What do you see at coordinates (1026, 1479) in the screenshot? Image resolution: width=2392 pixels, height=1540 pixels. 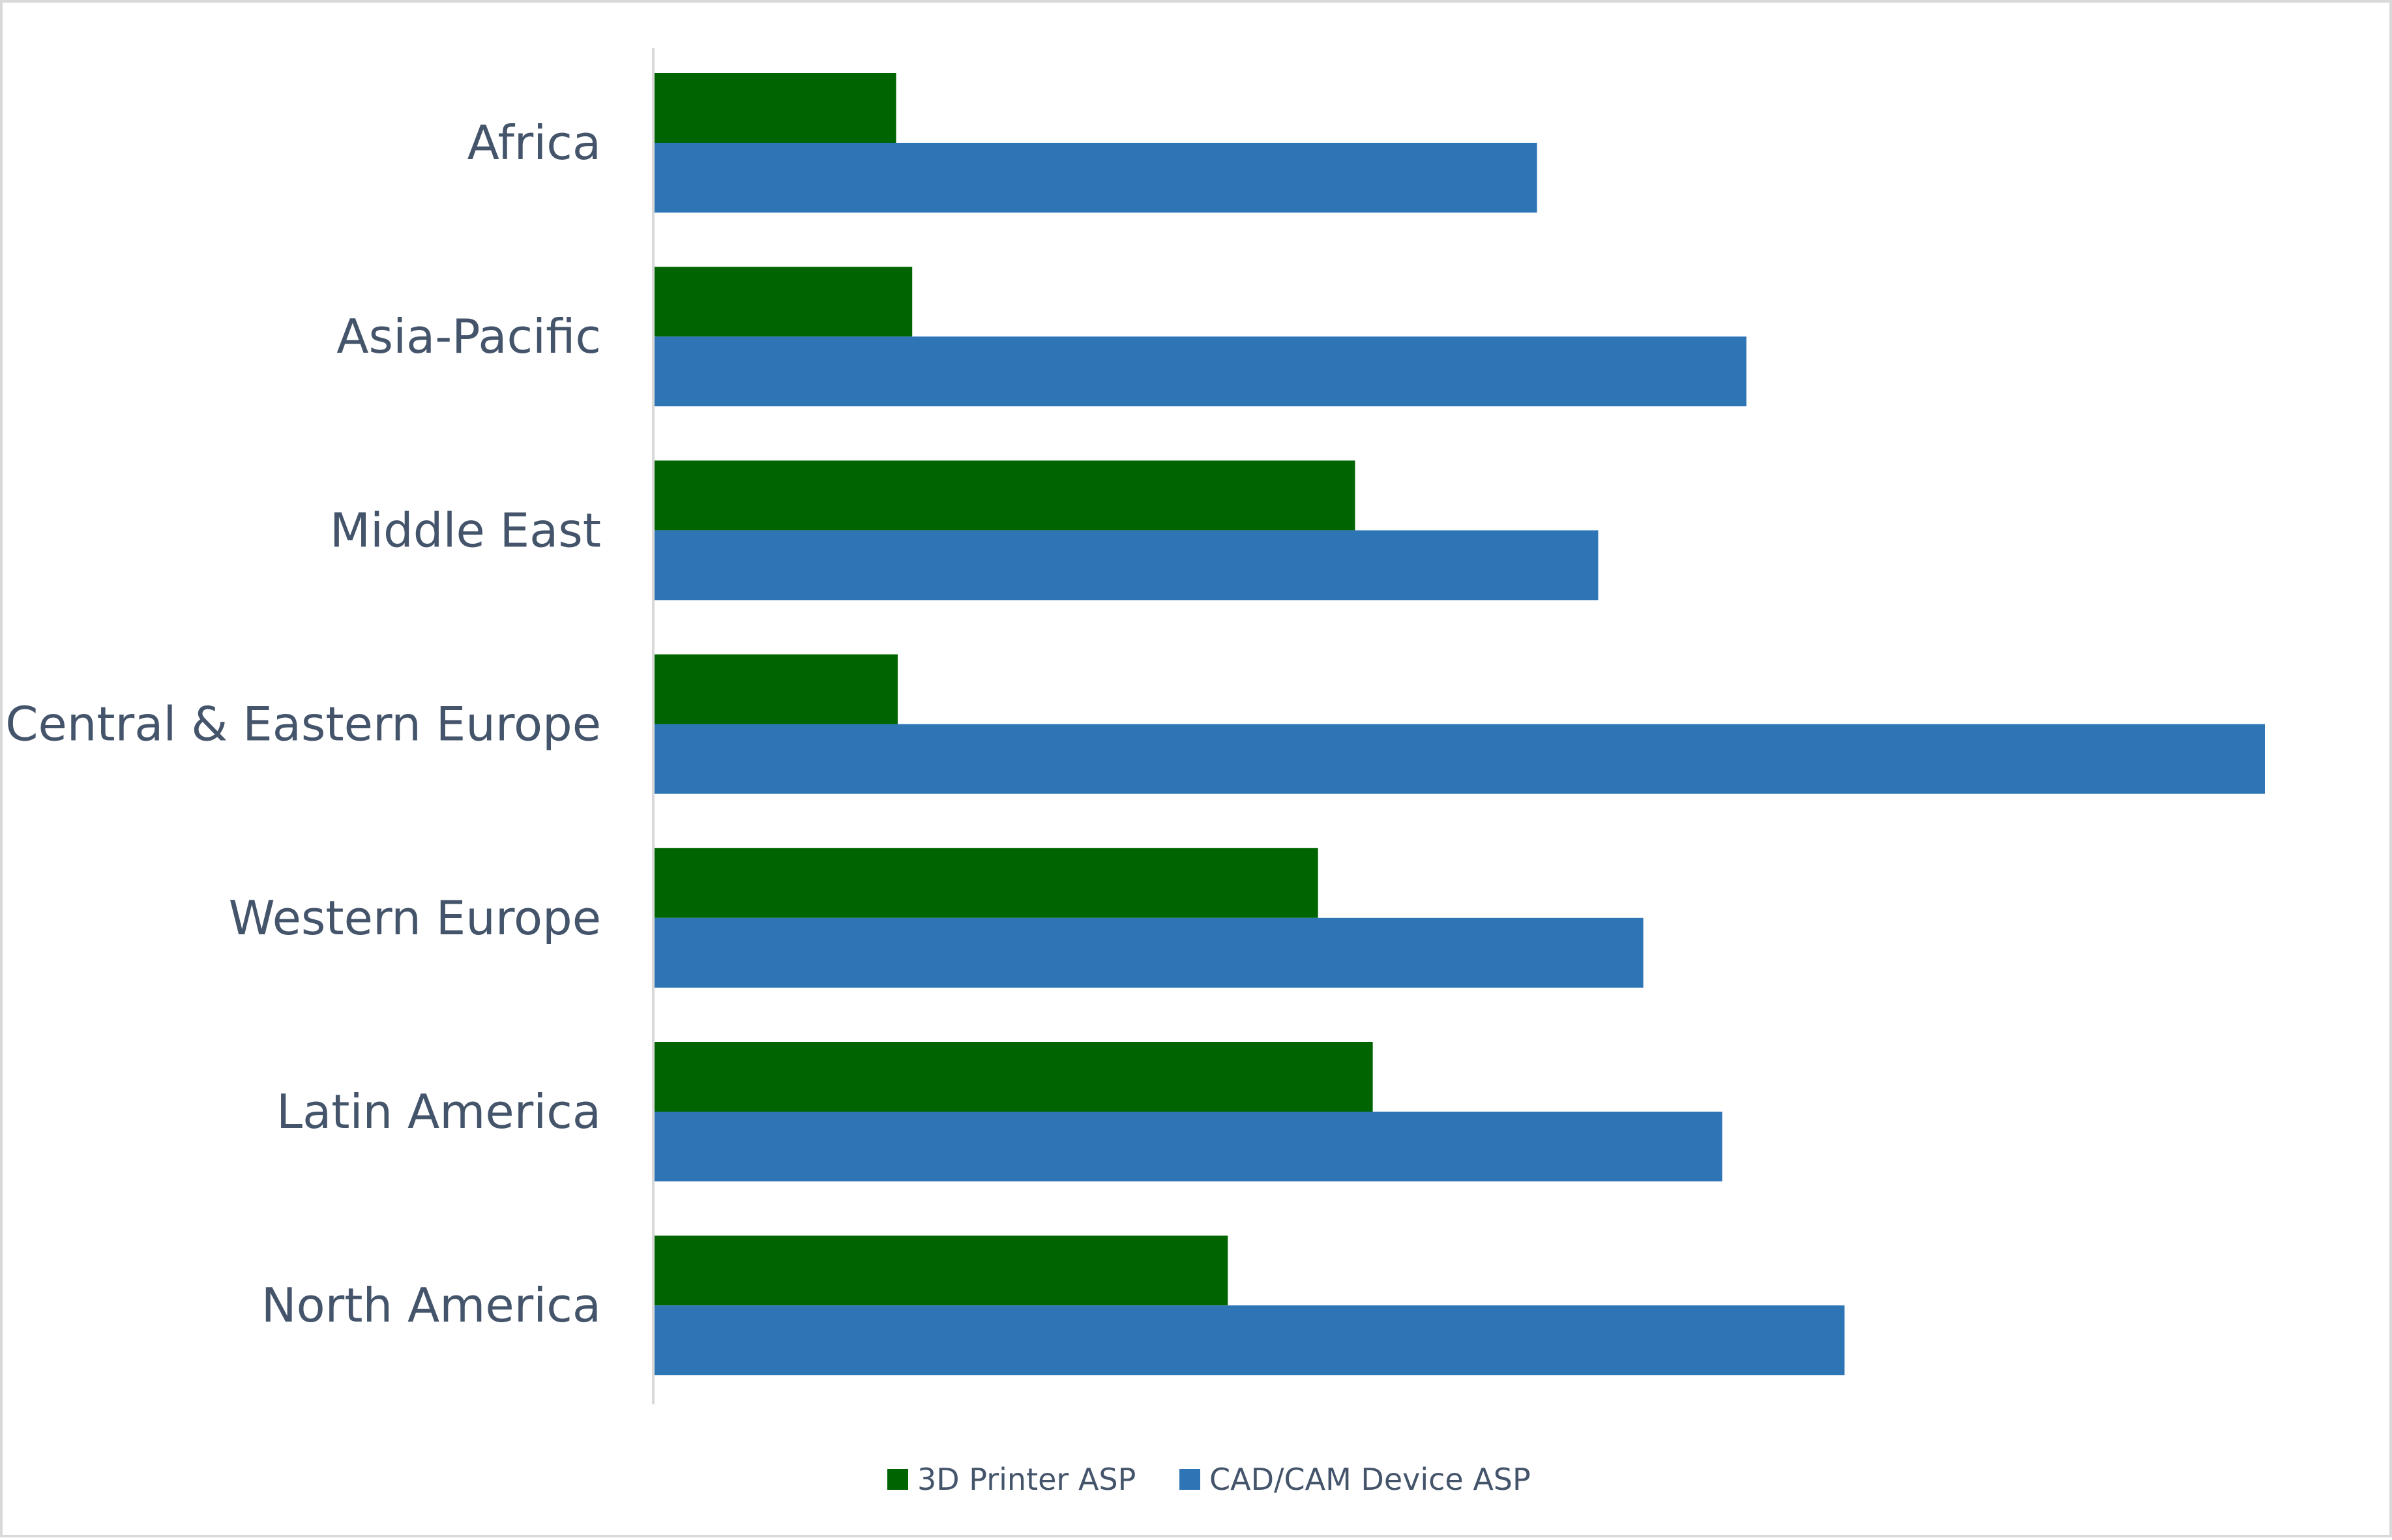 I see `legend-label-3d-printer-asp: 3D Printer ASP` at bounding box center [1026, 1479].